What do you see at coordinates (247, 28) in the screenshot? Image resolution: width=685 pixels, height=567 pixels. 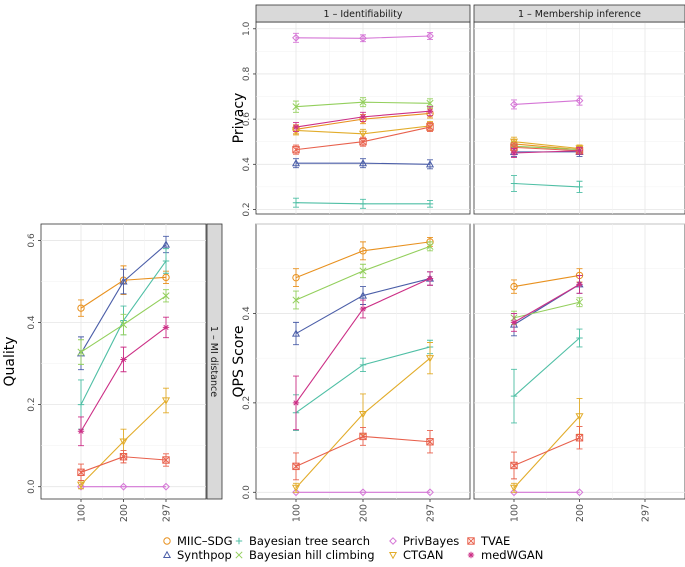 I see `y-tick-label: 1.0` at bounding box center [247, 28].